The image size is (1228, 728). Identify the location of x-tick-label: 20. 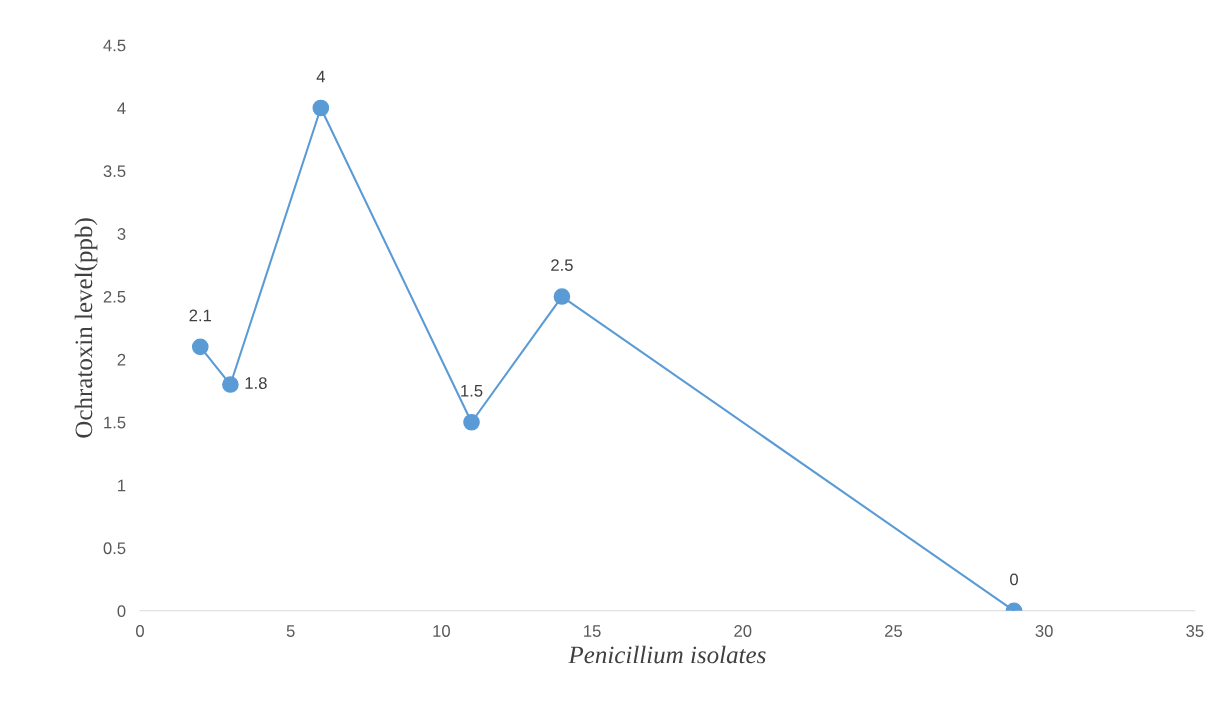
(743, 631).